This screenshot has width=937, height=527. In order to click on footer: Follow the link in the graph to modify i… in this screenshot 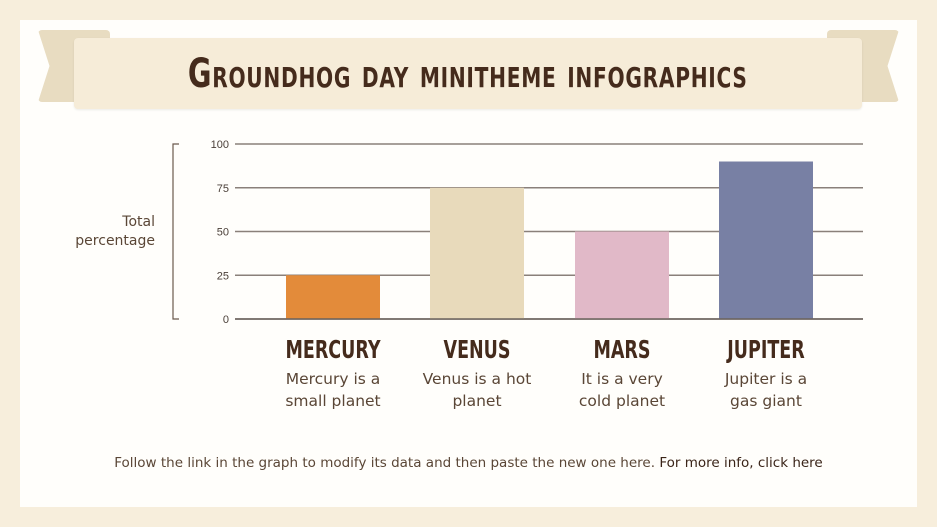, I will do `click(468, 463)`.